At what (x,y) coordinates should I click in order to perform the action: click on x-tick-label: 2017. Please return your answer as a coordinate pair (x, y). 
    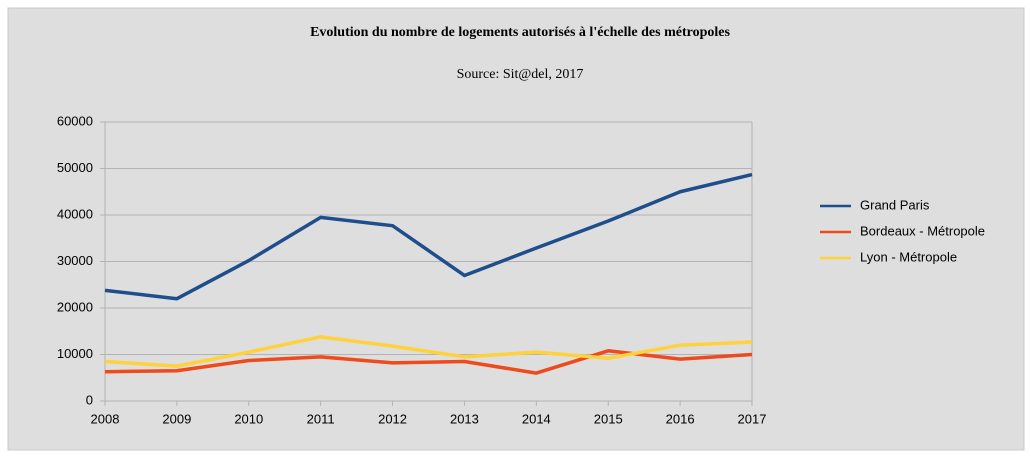
    Looking at the image, I should click on (752, 418).